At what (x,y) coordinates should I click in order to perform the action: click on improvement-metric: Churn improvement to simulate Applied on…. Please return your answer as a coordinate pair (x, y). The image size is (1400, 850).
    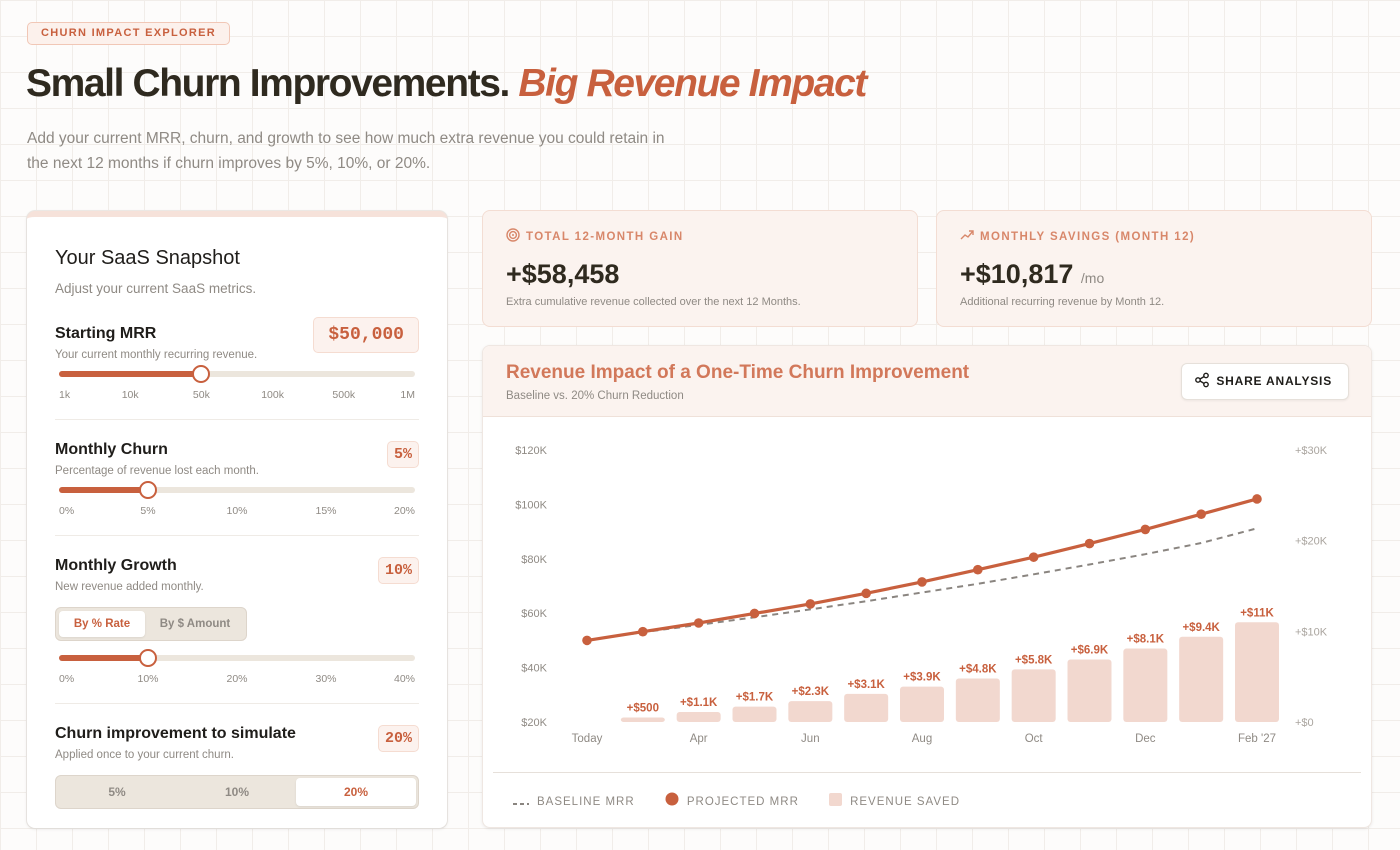
    Looking at the image, I should click on (237, 743).